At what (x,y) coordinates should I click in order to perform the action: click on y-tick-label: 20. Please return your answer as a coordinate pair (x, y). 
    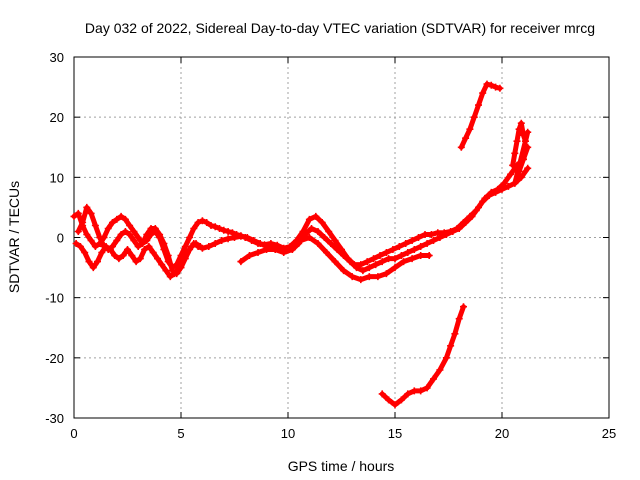
    Looking at the image, I should click on (57, 117).